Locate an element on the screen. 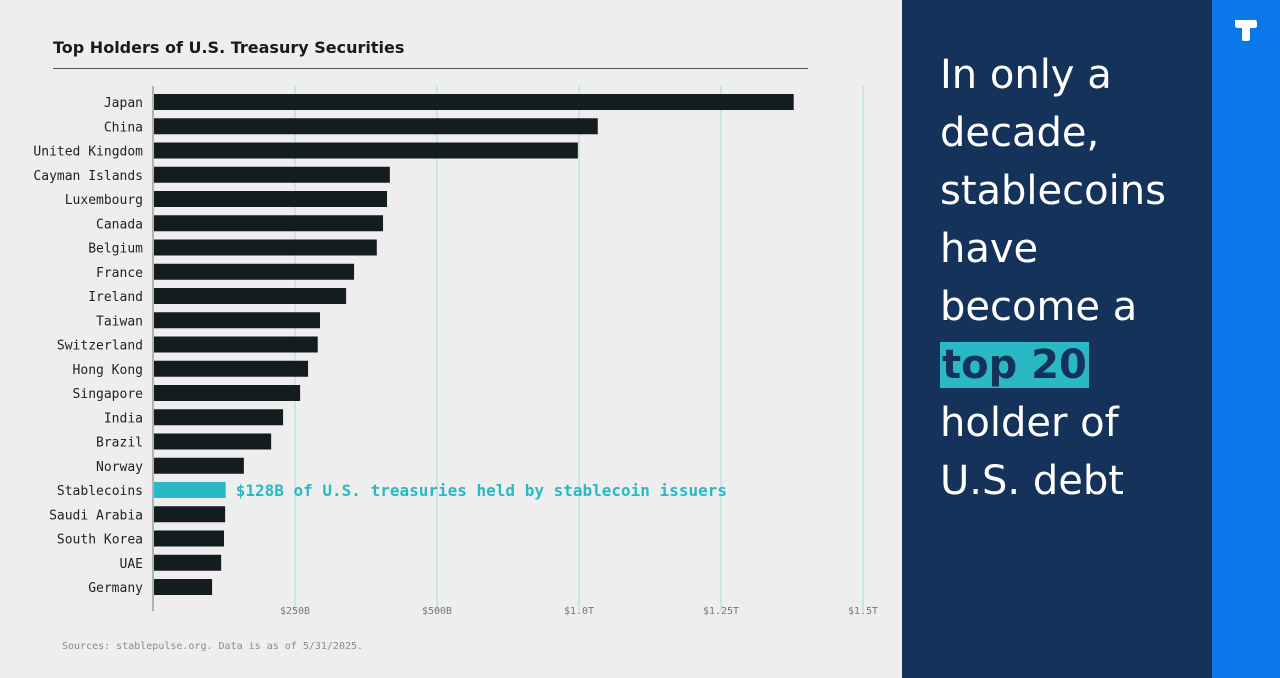 Image resolution: width=1280 pixels, height=678 pixels. bar-japan is located at coordinates (474, 102).